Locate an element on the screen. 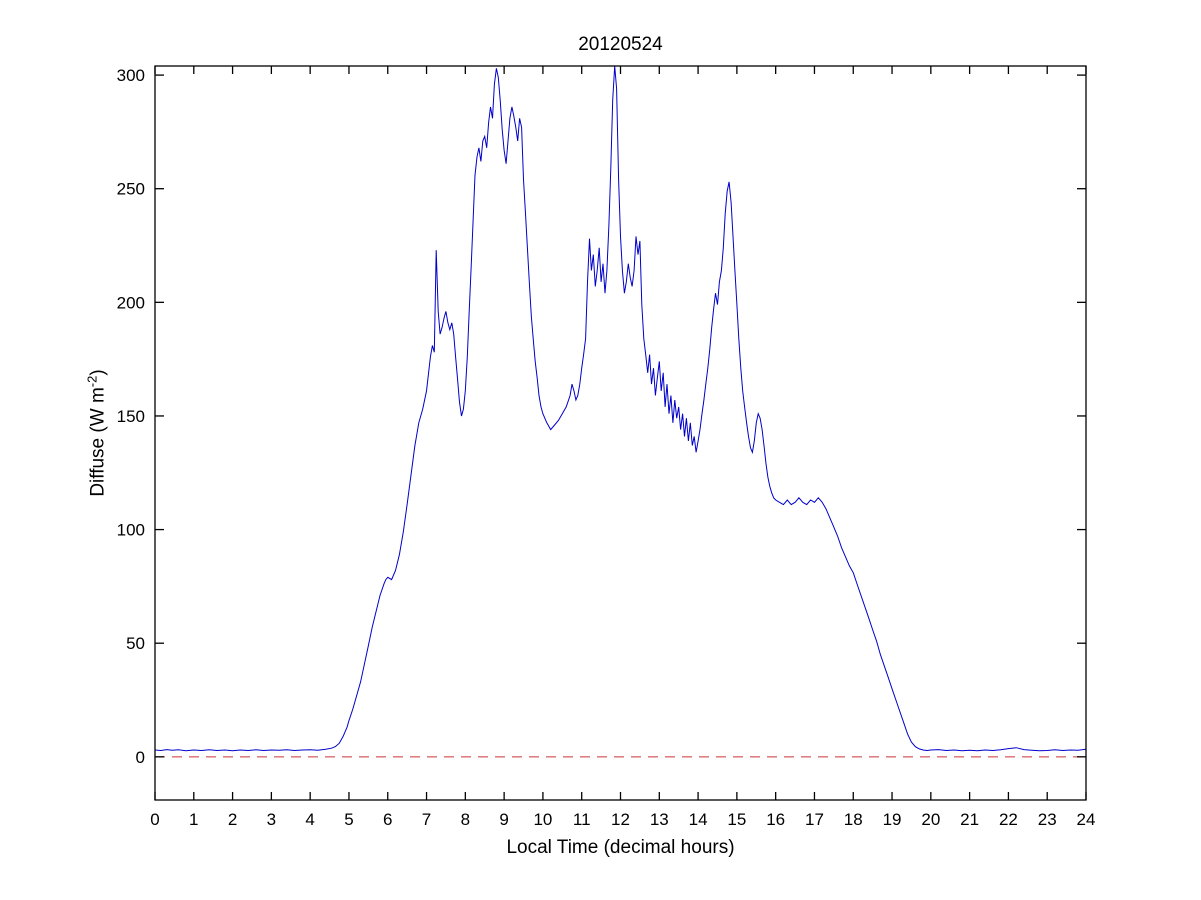 This screenshot has width=1201, height=900. x-axis-label: Local Time (decimal hours) is located at coordinates (620, 847).